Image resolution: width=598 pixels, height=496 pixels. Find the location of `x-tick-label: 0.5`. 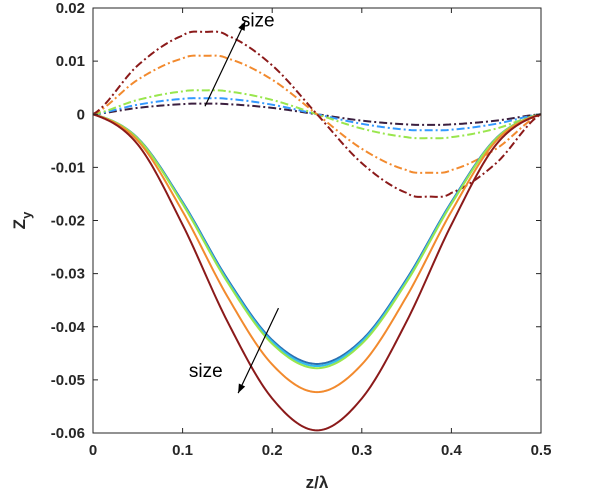

x-tick-label: 0.5 is located at coordinates (541, 450).